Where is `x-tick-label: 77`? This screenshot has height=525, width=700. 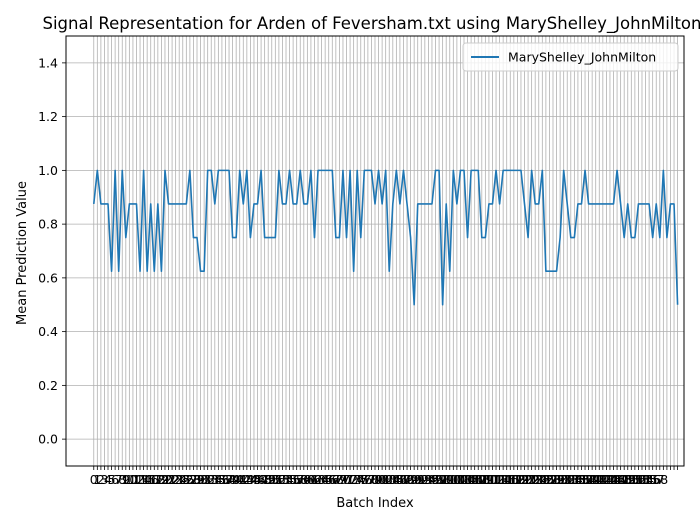 x-tick-label: 77 is located at coordinates (368, 479).